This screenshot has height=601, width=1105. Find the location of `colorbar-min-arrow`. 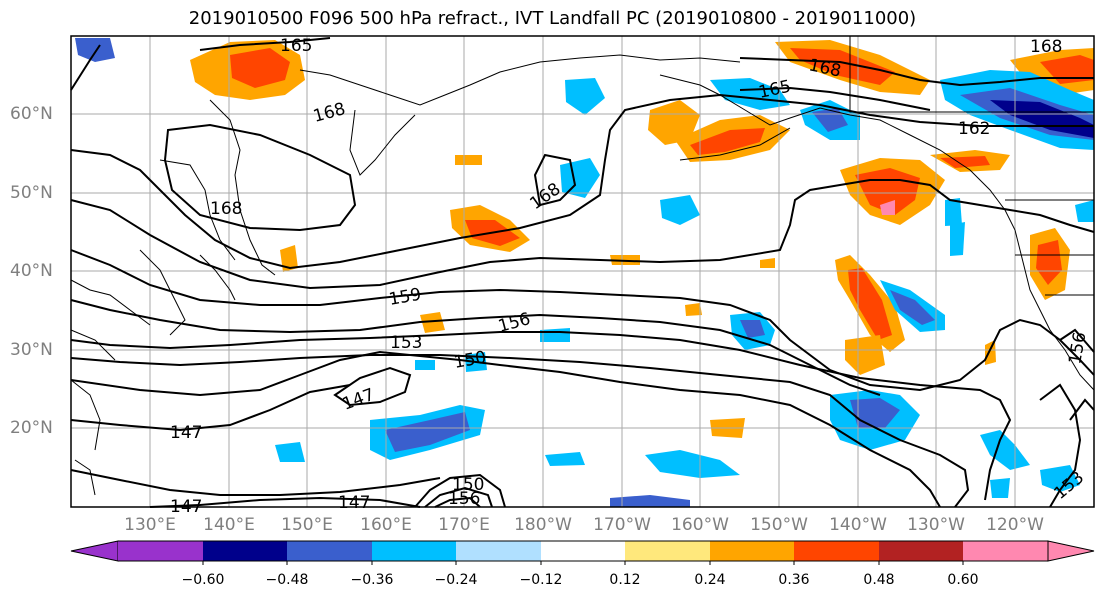

colorbar-min-arrow is located at coordinates (94, 551).